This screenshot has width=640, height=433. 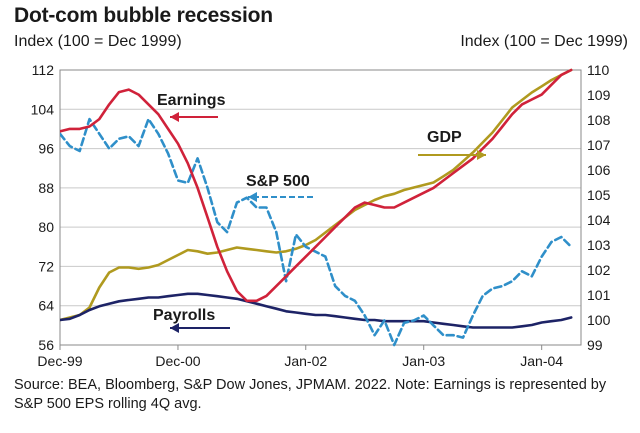 I want to click on y-right-tick-label: 110, so click(x=598, y=70).